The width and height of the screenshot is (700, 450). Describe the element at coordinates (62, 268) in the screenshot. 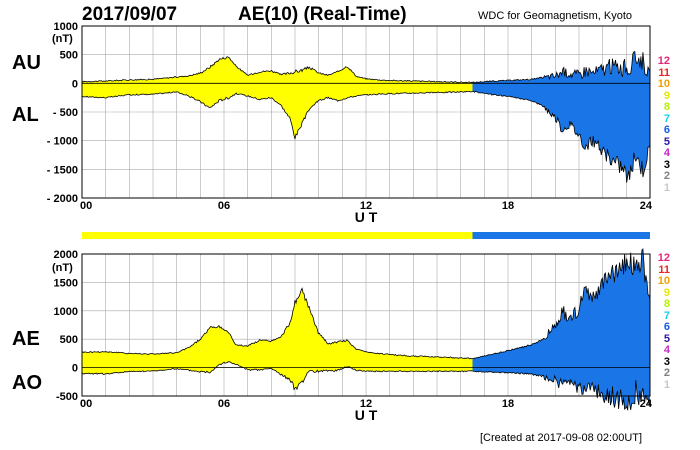

I see `unit-label-bottom: (nT)` at that location.